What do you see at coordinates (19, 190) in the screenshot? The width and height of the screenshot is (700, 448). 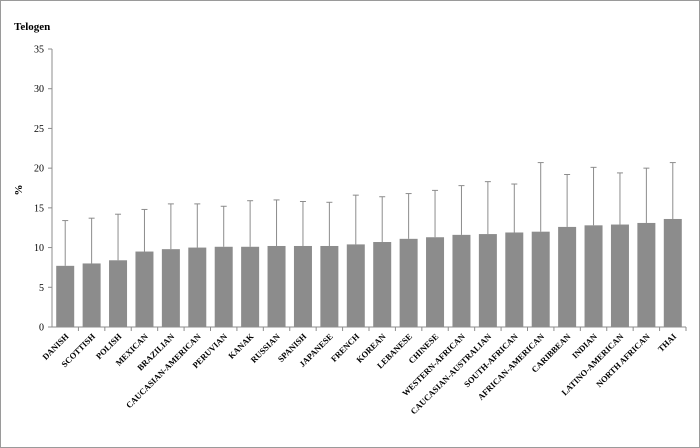 I see `y-axis-label: %` at bounding box center [19, 190].